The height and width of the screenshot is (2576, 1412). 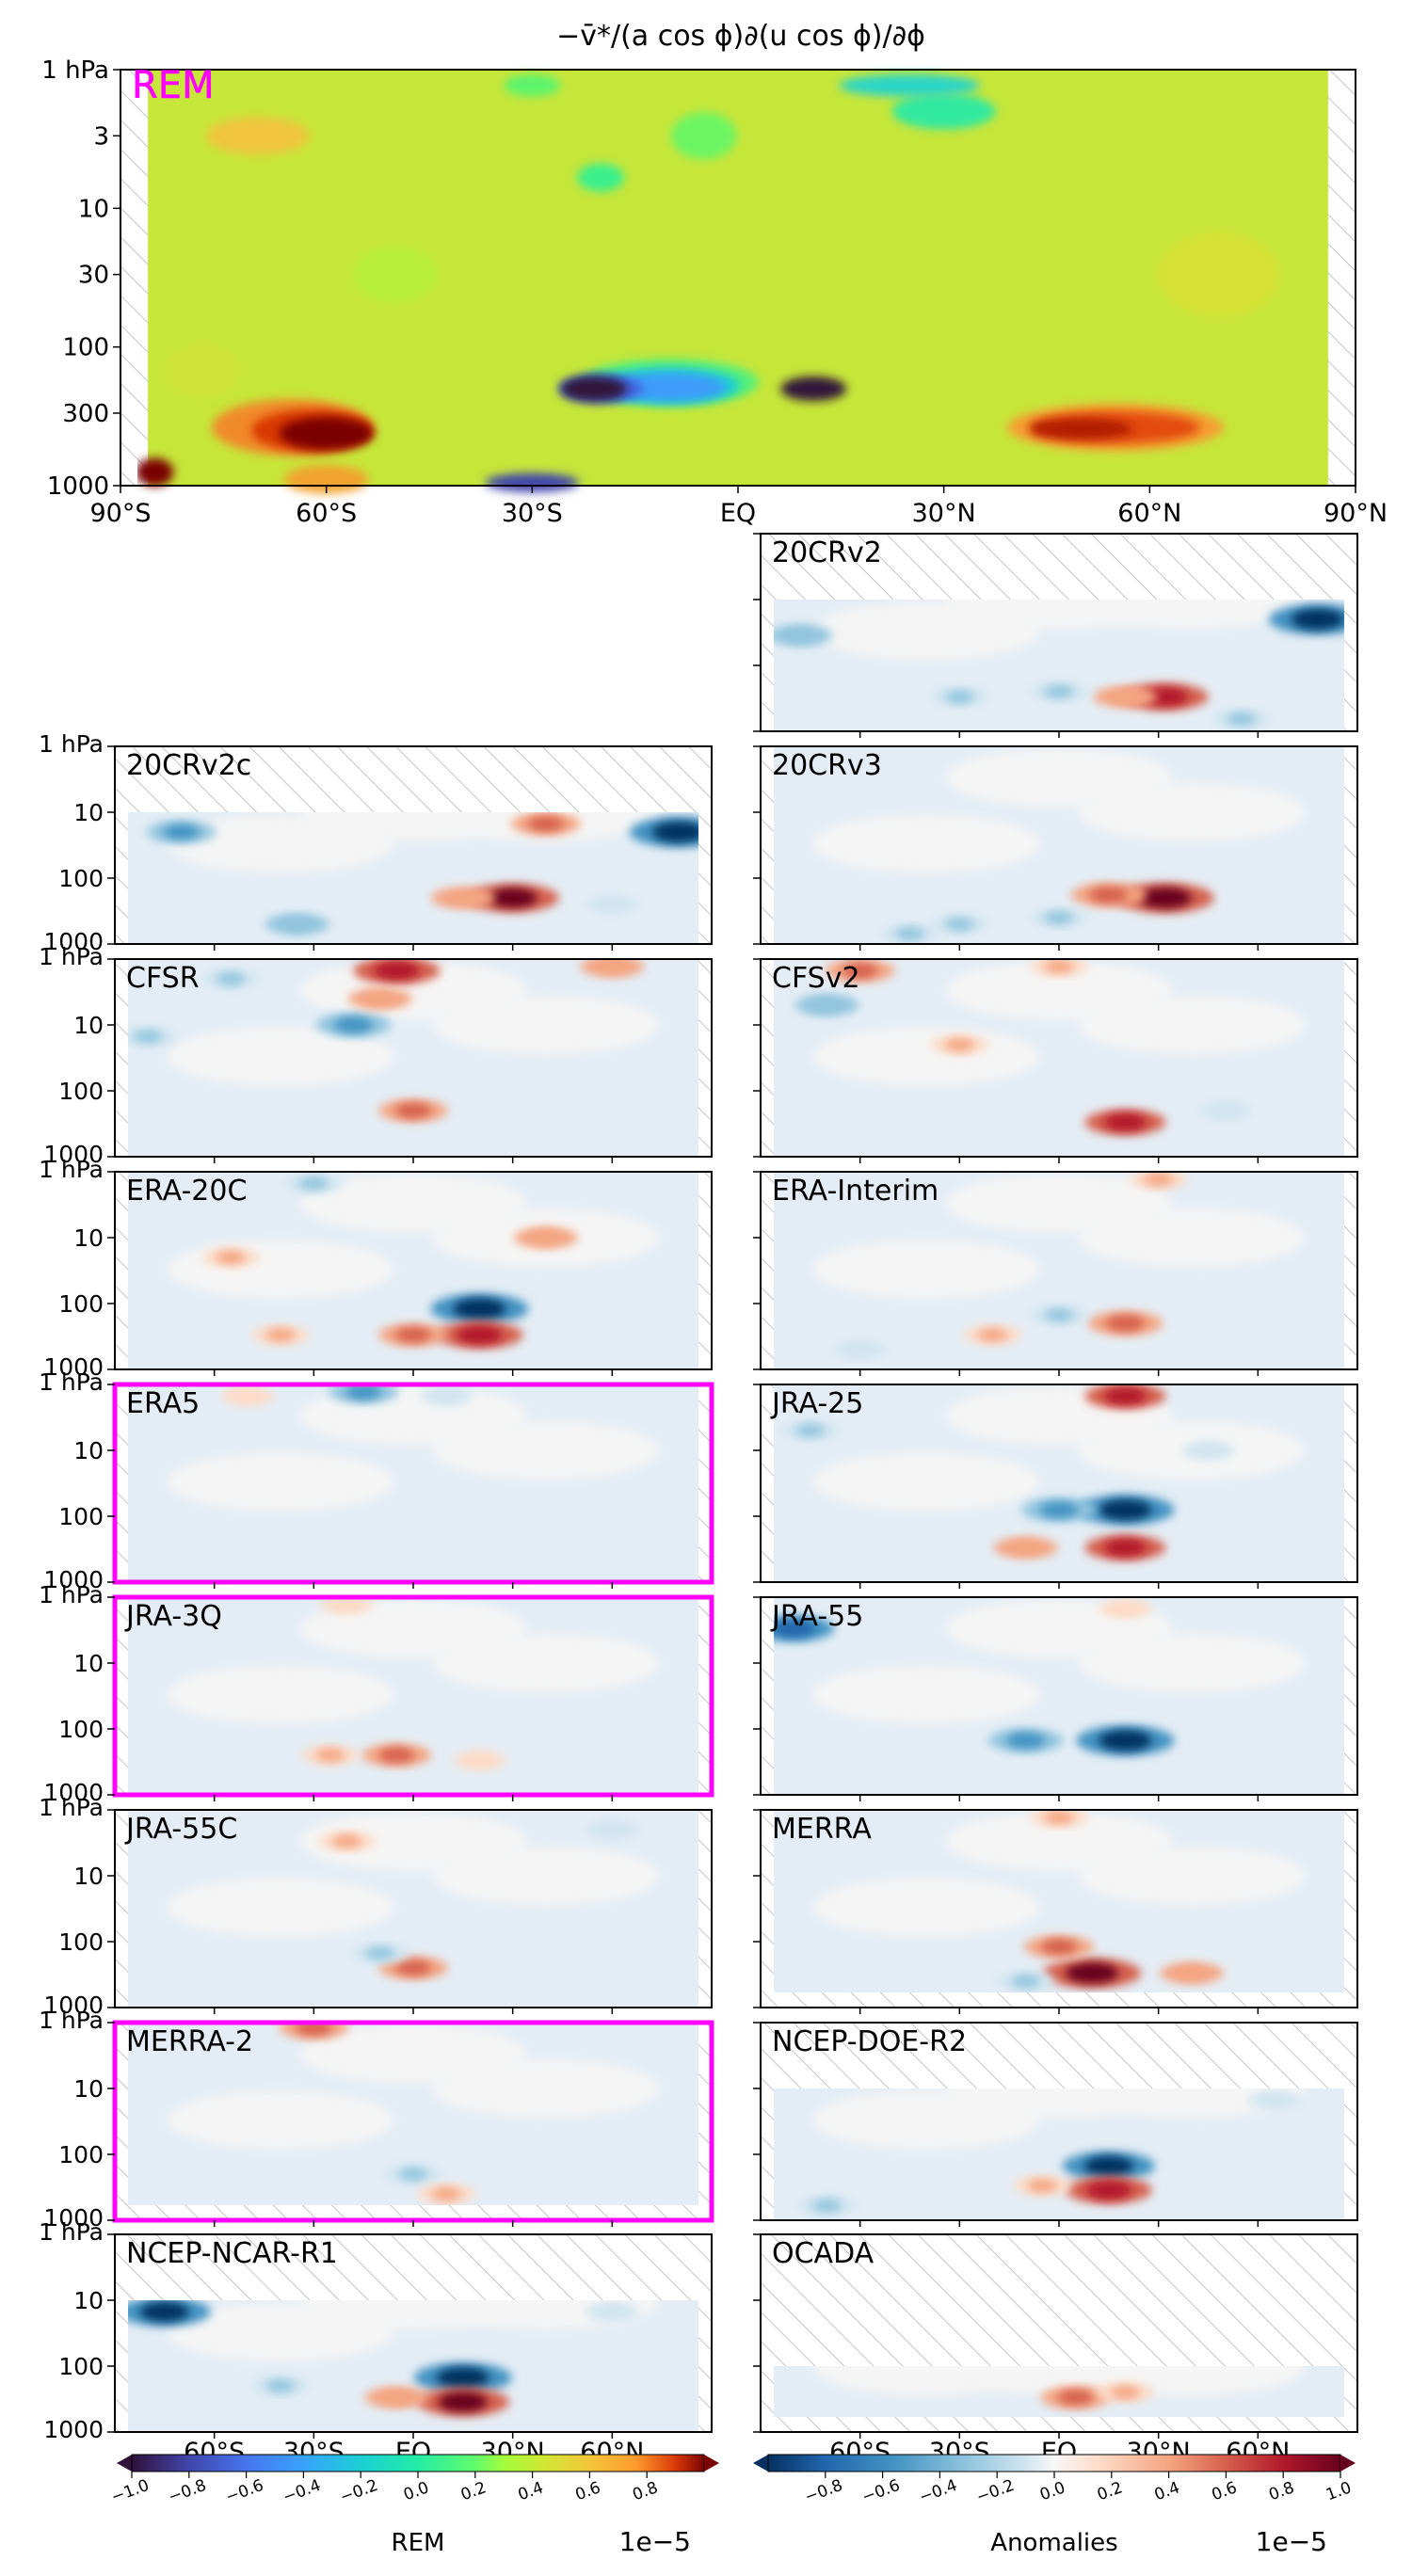 What do you see at coordinates (816, 1403) in the screenshot?
I see `panel-label: JRA-25` at bounding box center [816, 1403].